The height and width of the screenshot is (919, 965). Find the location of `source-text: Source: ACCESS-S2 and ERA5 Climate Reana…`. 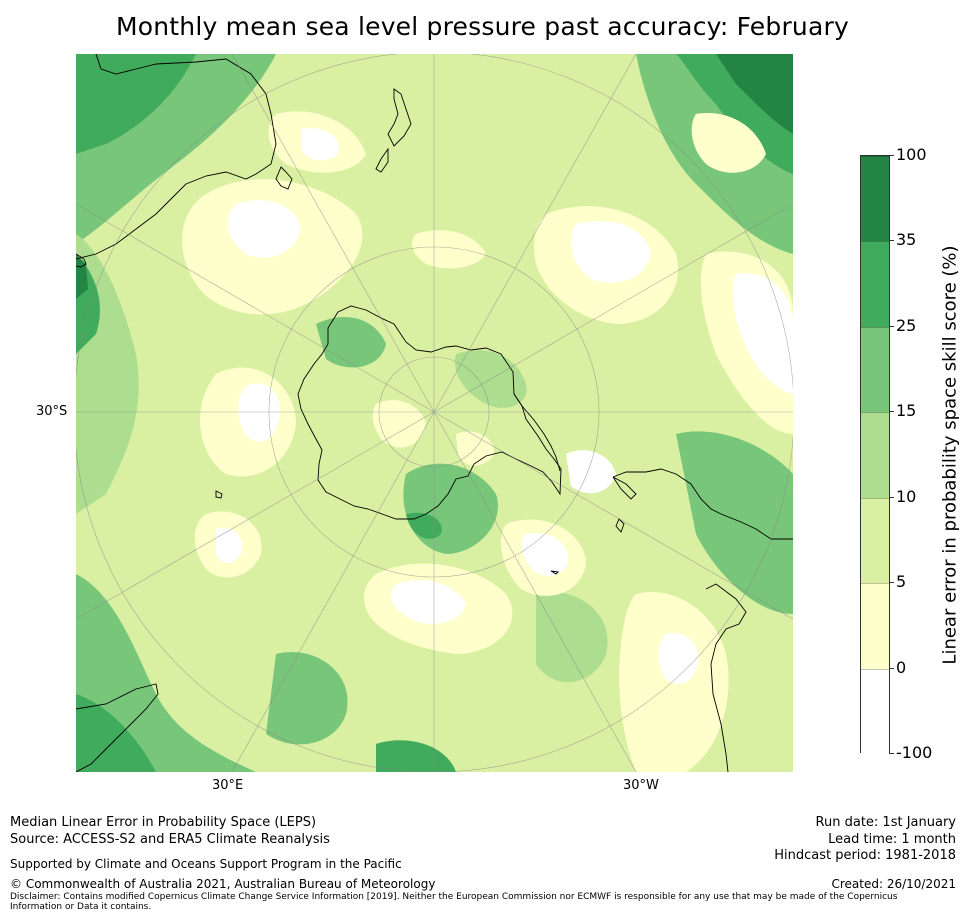

source-text: Source: ACCESS-S2 and ERA5 Climate Reana… is located at coordinates (170, 839).